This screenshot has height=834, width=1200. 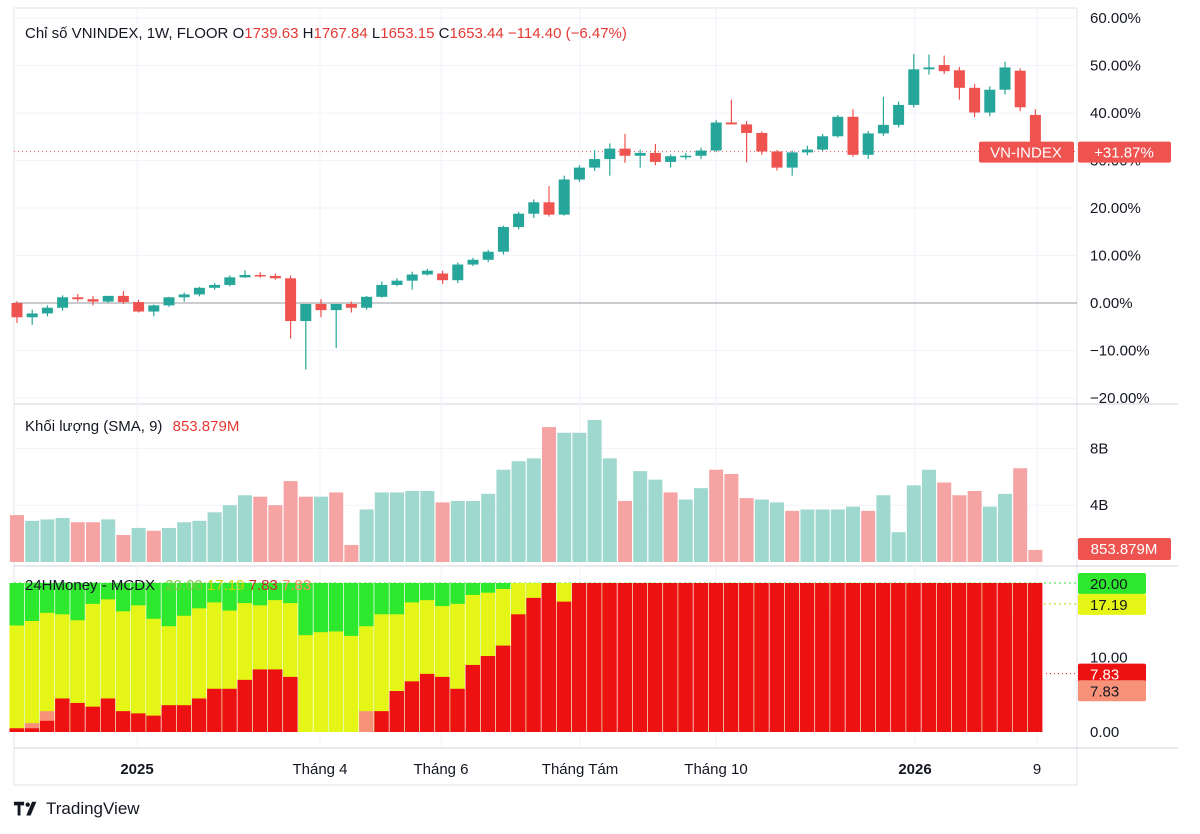 I want to click on mcdx-legend-v1: 20.00, so click(x=184, y=585).